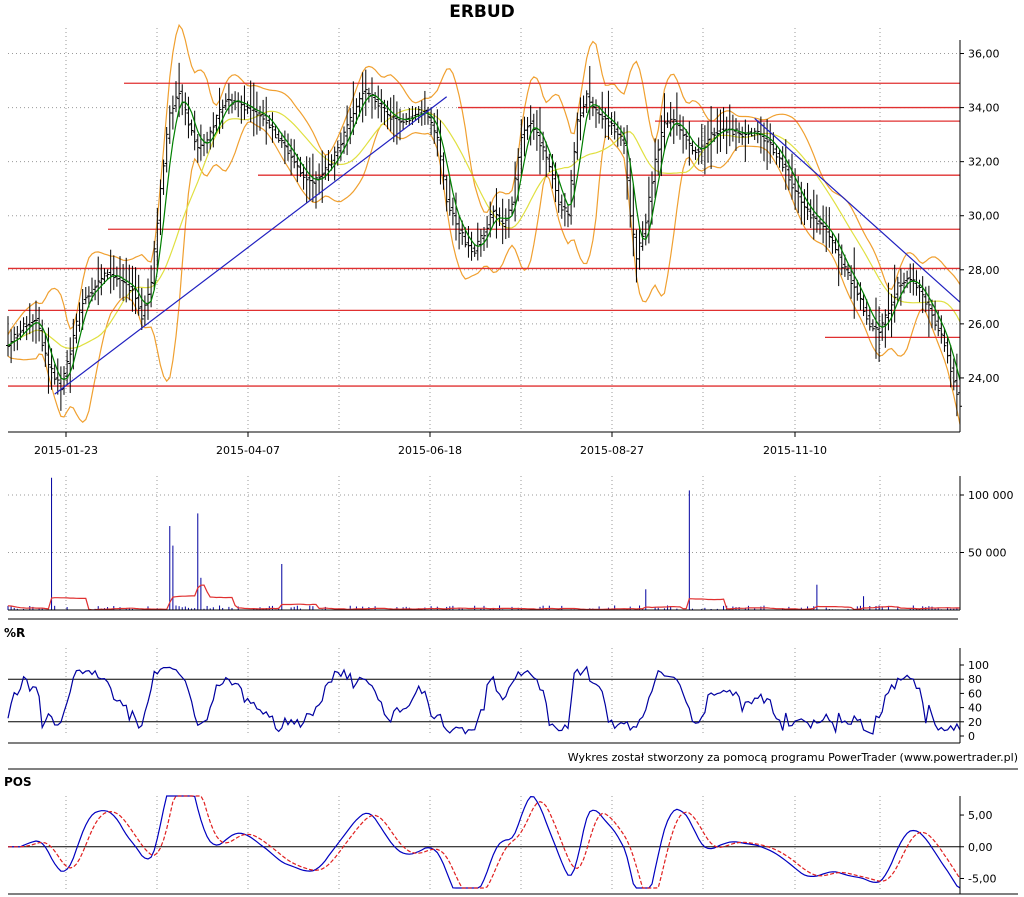  I want to click on wr-y-tick-label: 80, so click(975, 679).